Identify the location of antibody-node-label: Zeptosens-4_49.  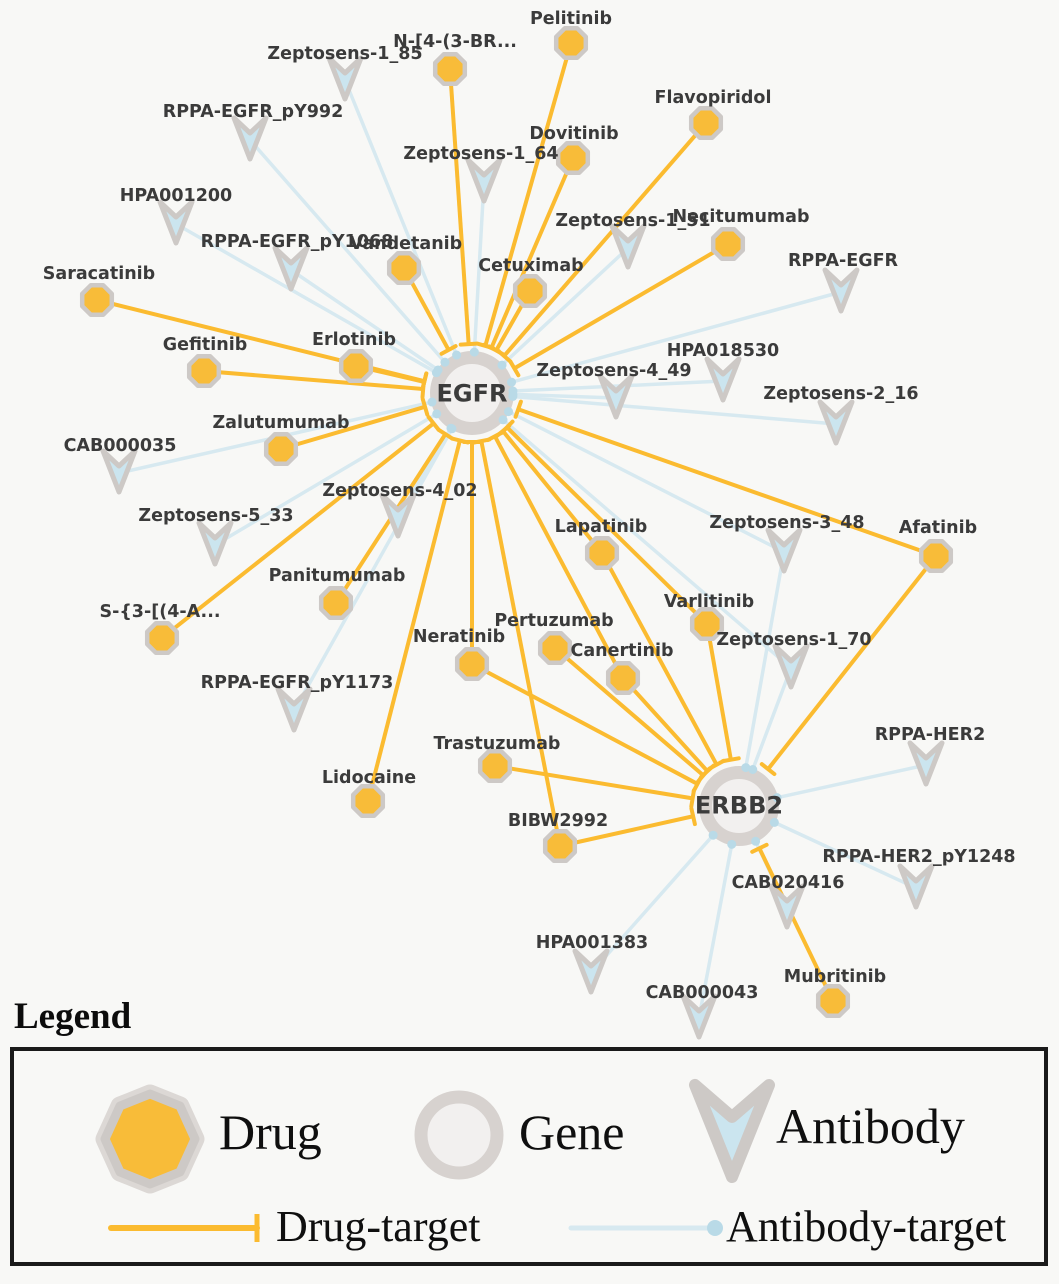
(613, 371).